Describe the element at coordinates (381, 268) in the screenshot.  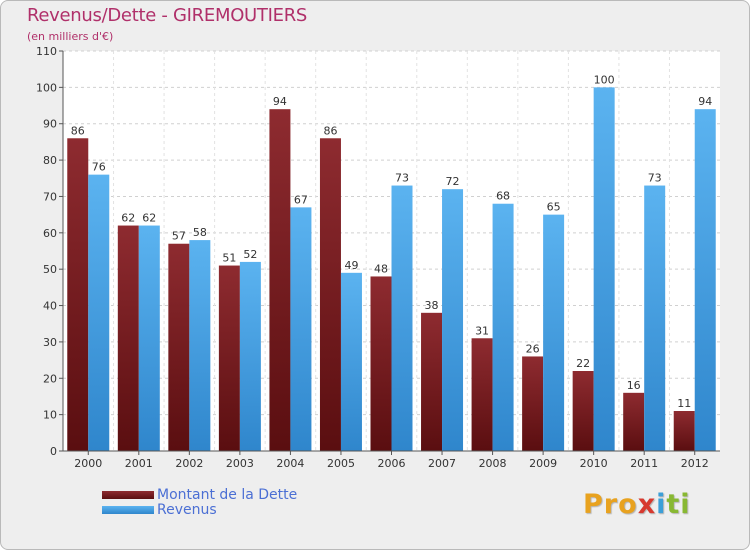
I see `data-label-dette: 48` at that location.